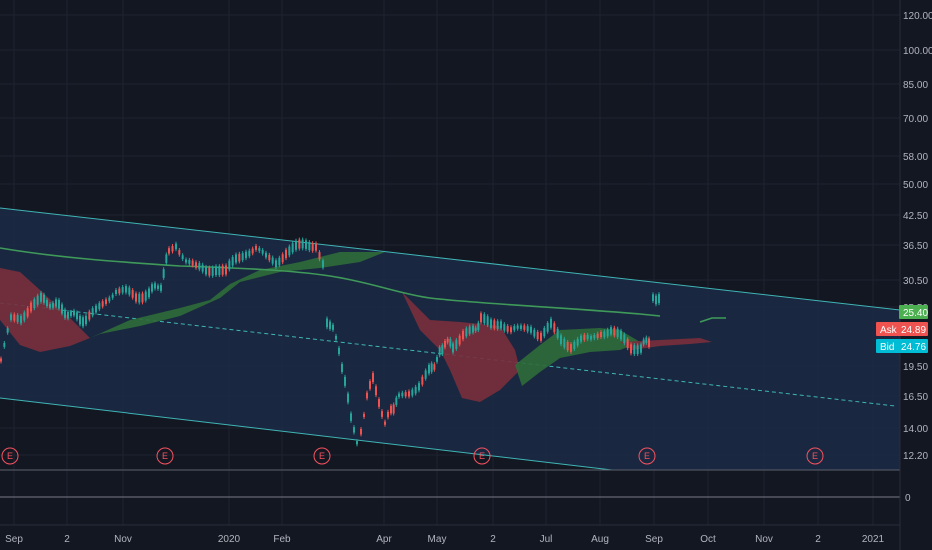 This screenshot has width=932, height=550. I want to click on moving-average, so click(363, 285).